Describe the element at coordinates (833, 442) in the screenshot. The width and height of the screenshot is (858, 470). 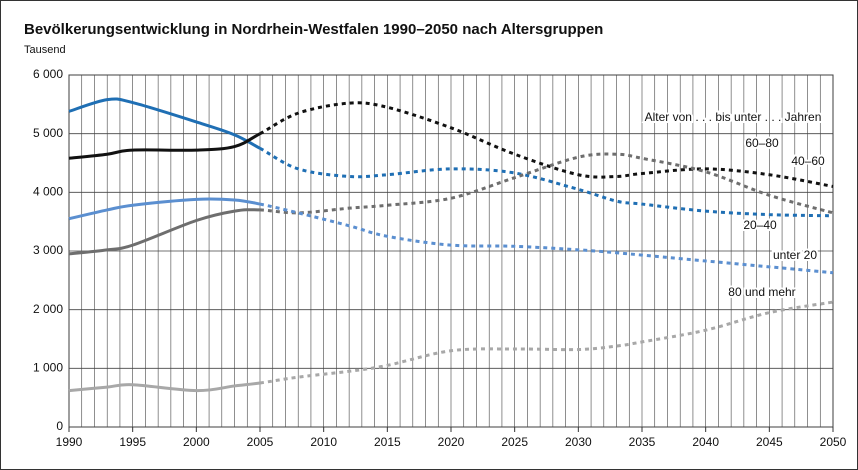
I see `x-tick-label: 2050` at that location.